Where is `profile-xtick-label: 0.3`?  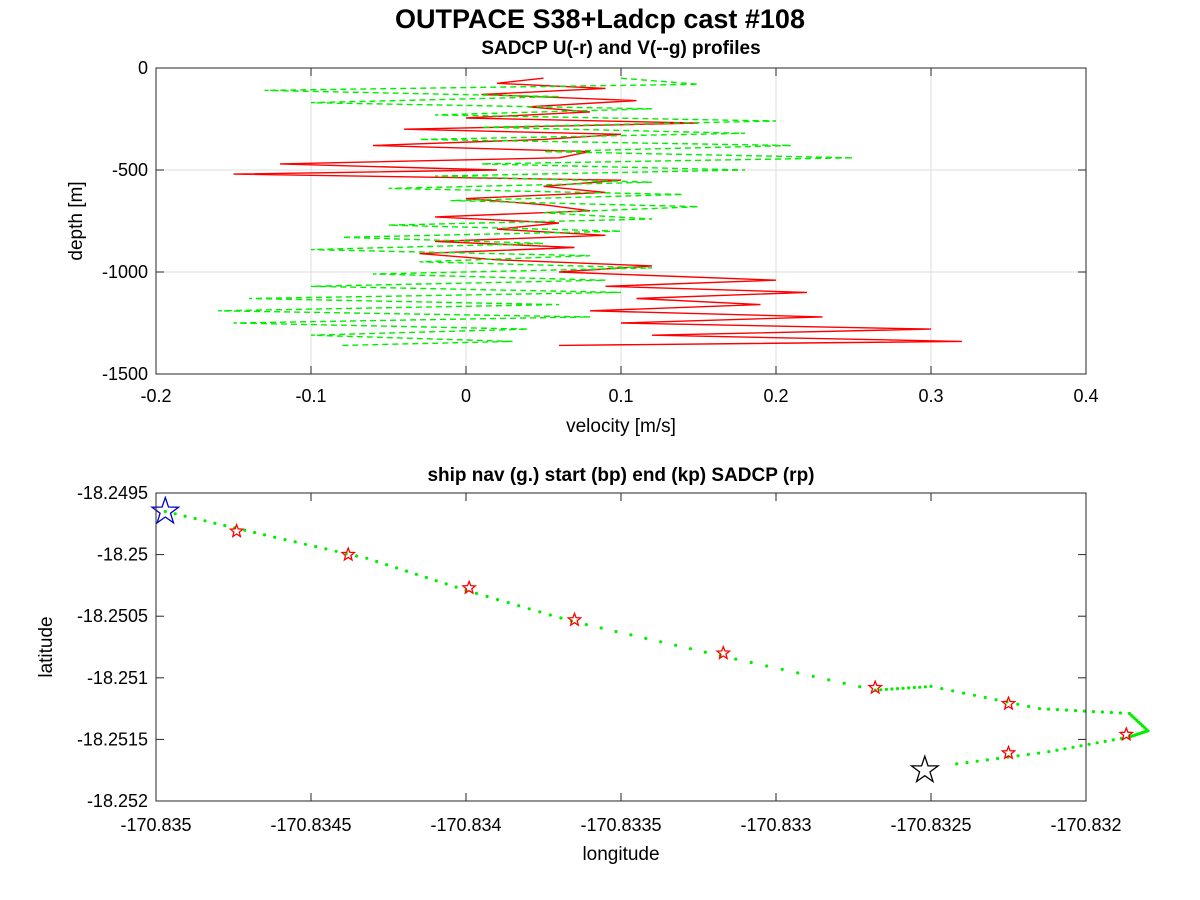 profile-xtick-label: 0.3 is located at coordinates (930, 396).